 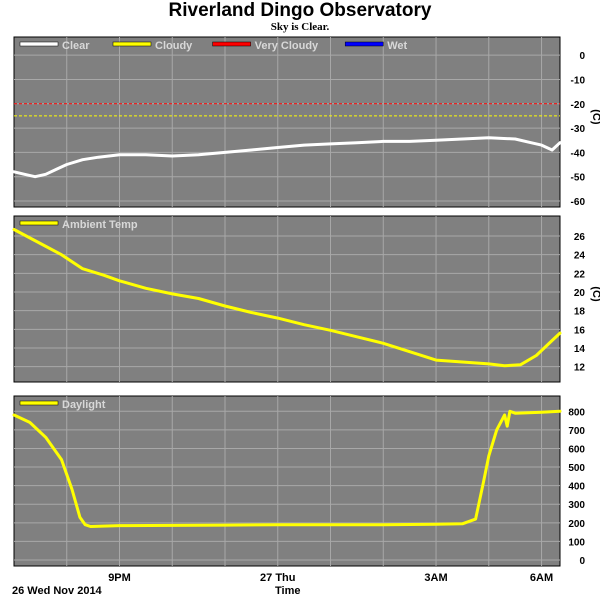 What do you see at coordinates (578, 80) in the screenshot?
I see `y-tick-label: -10` at bounding box center [578, 80].